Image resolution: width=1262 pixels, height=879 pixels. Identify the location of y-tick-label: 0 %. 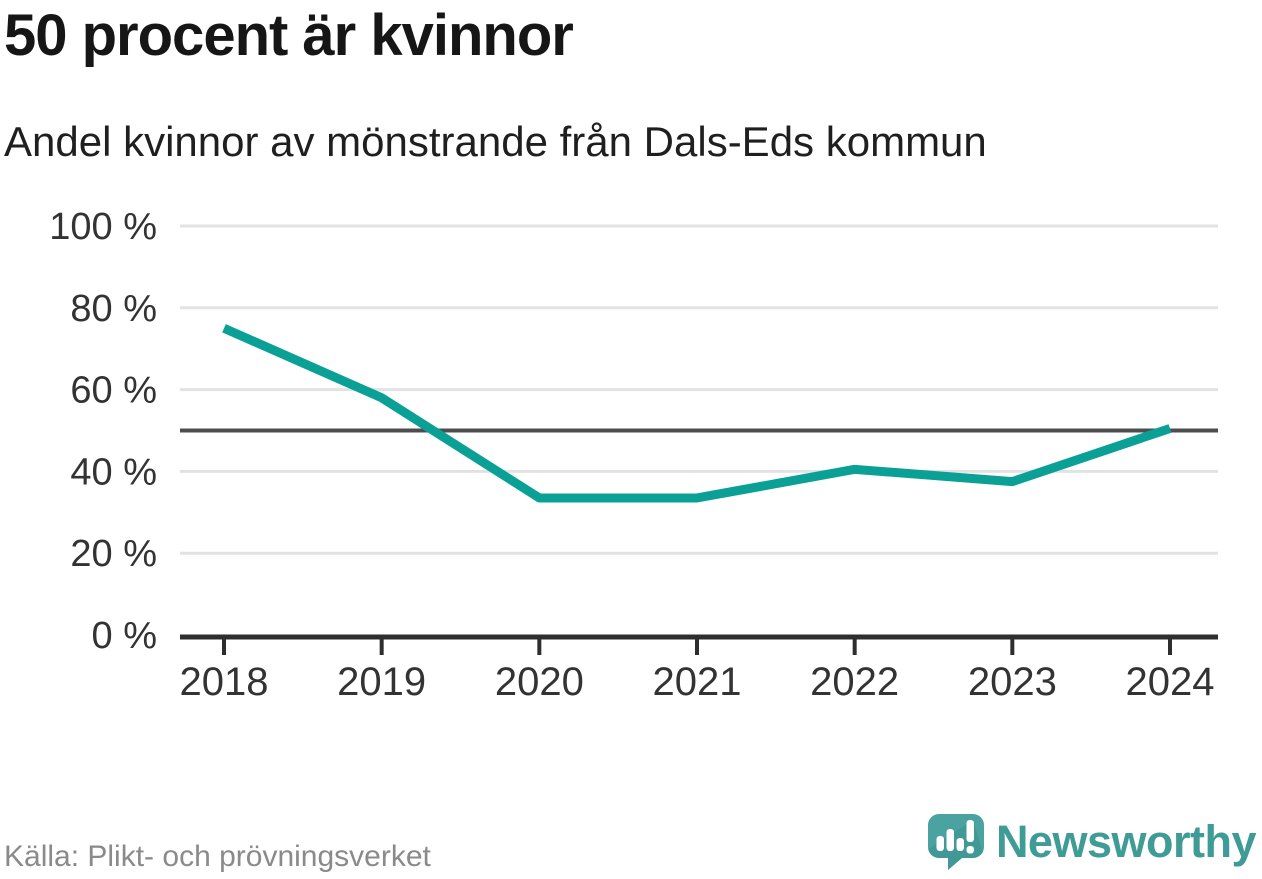
(124, 636).